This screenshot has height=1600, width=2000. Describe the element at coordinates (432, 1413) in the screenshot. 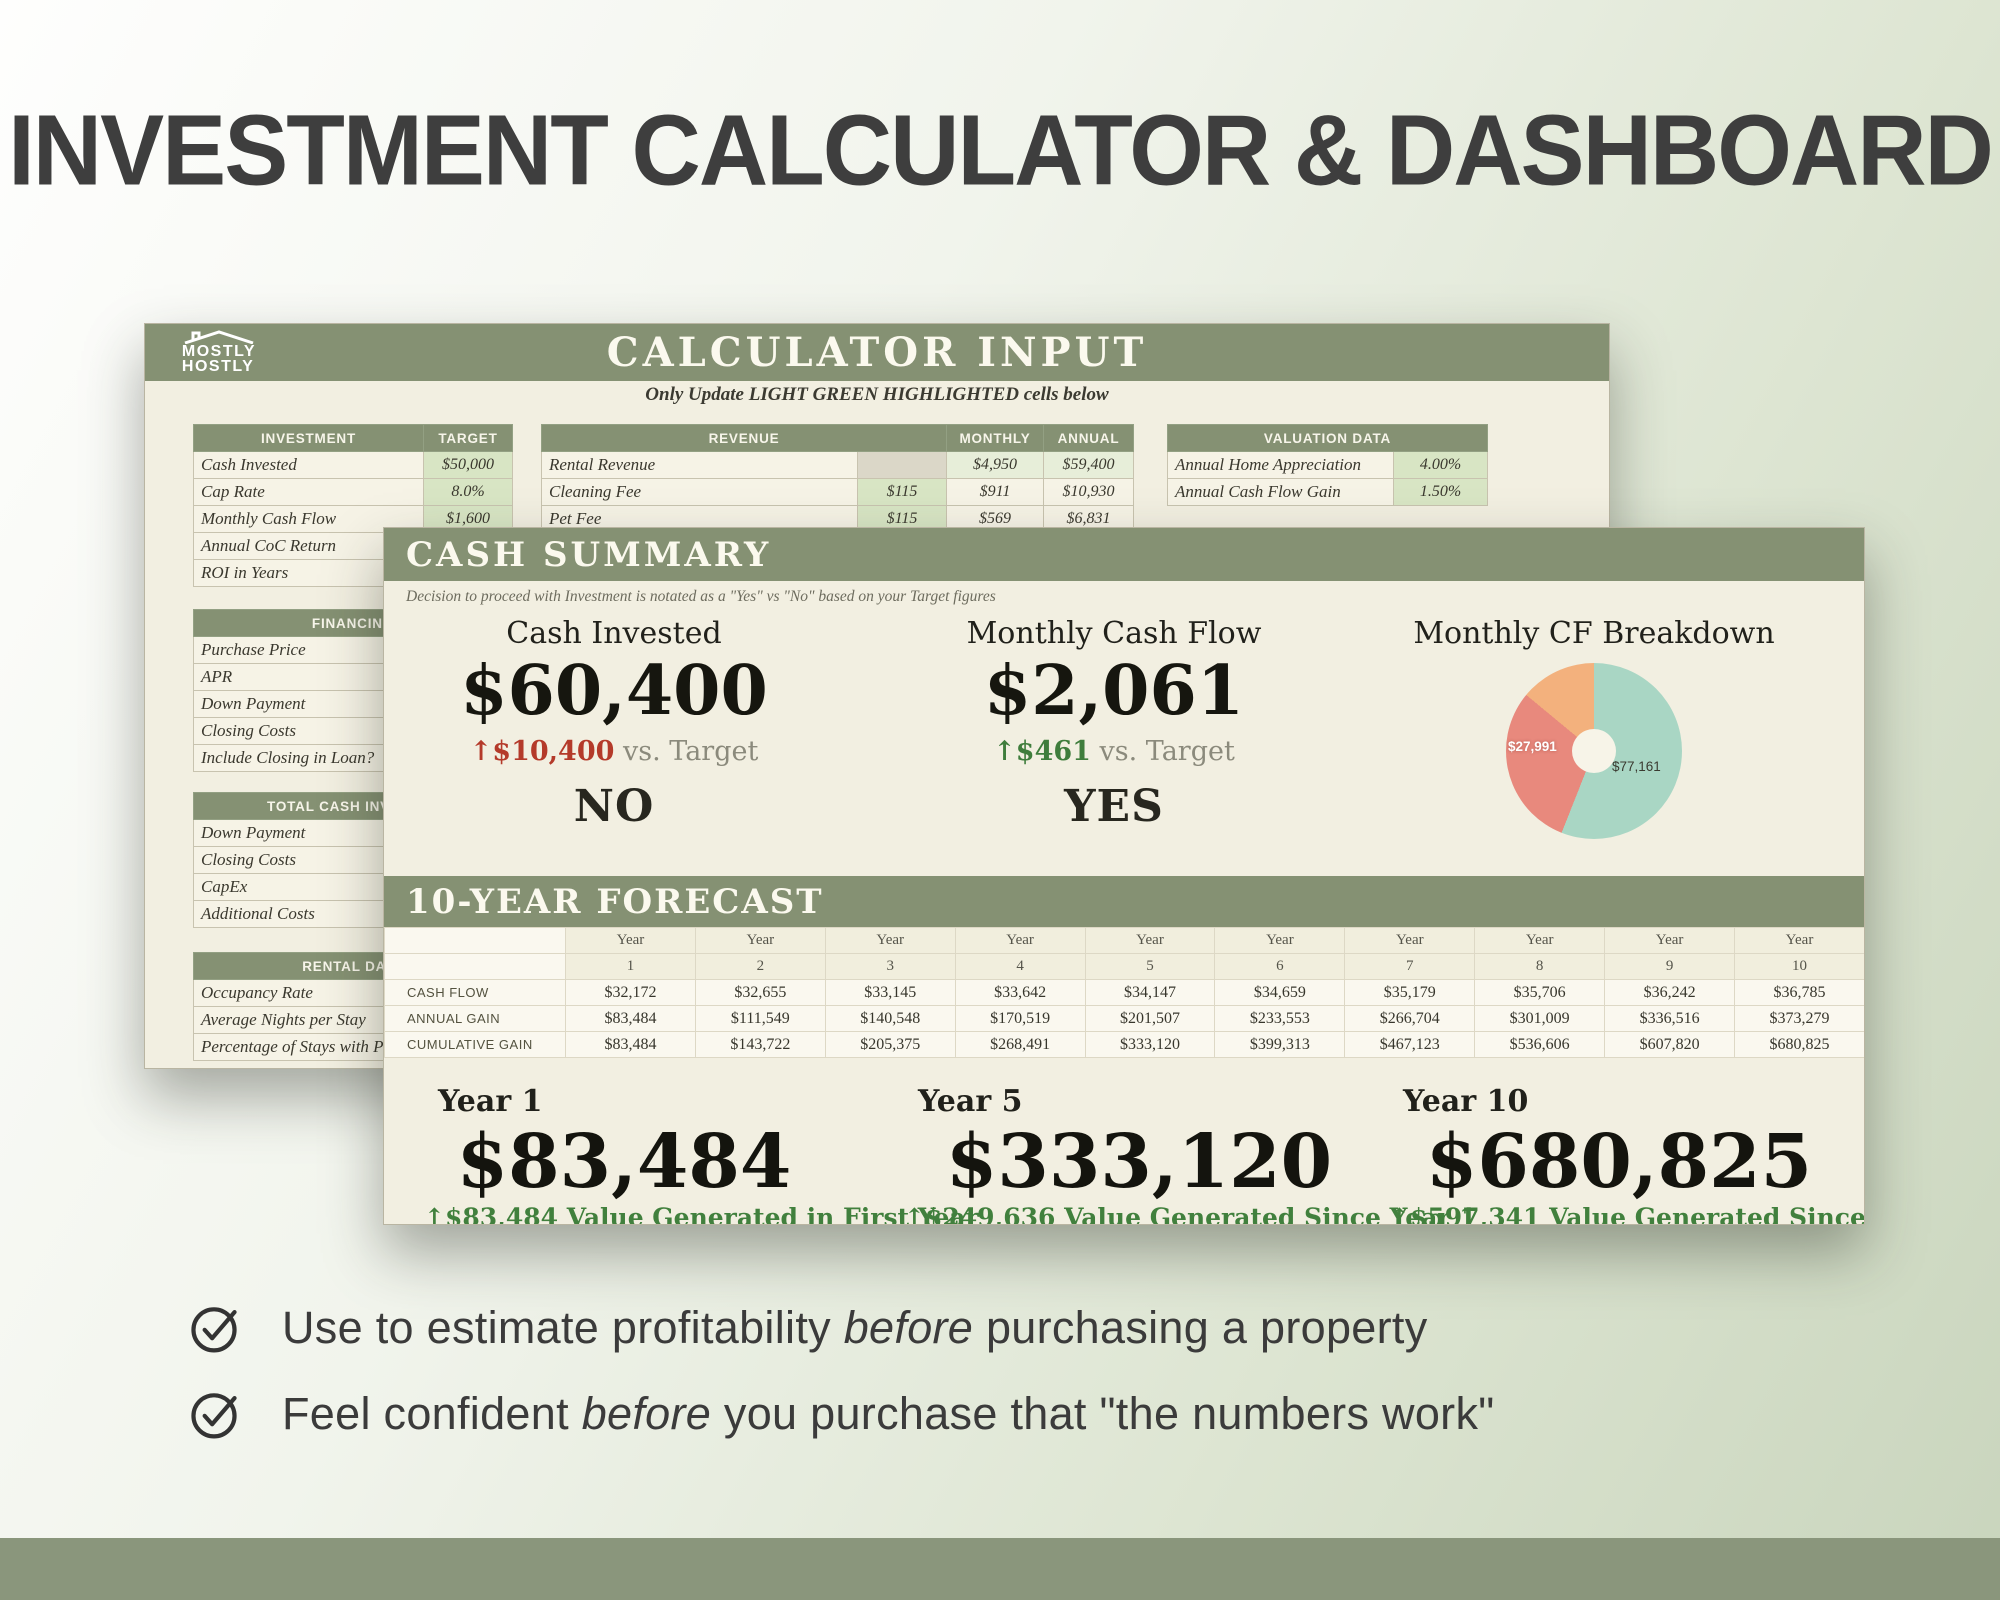

I see `bullet-text-pre: Feel confident` at that location.